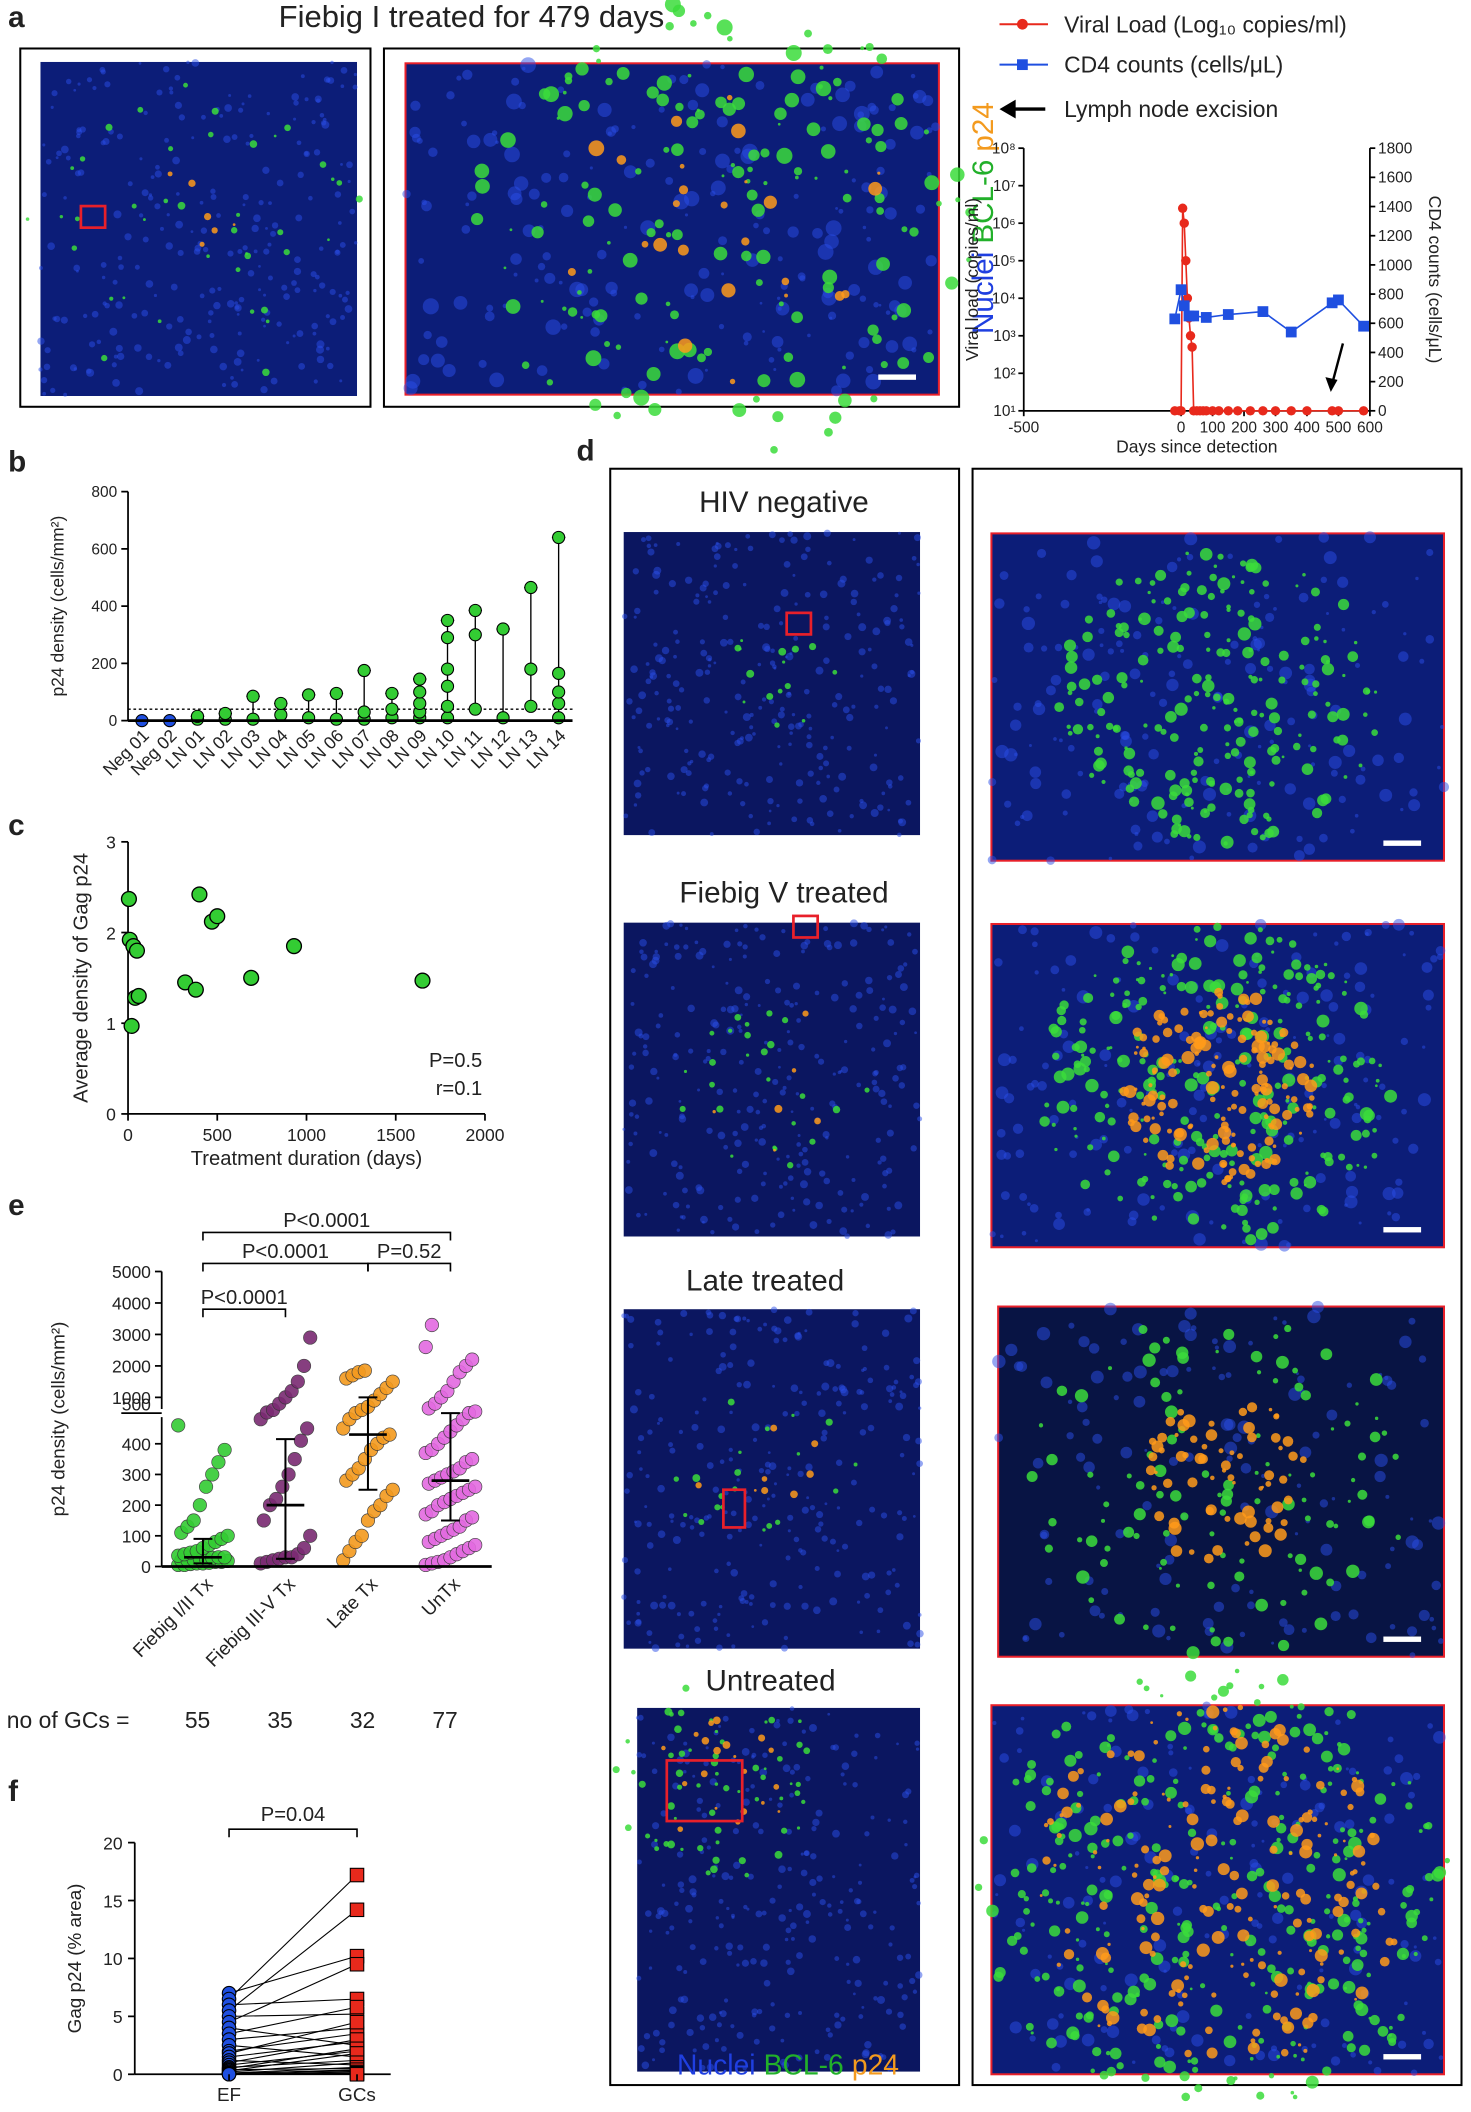  Describe the element at coordinates (293, 1833) in the screenshot. I see `bracket` at that location.